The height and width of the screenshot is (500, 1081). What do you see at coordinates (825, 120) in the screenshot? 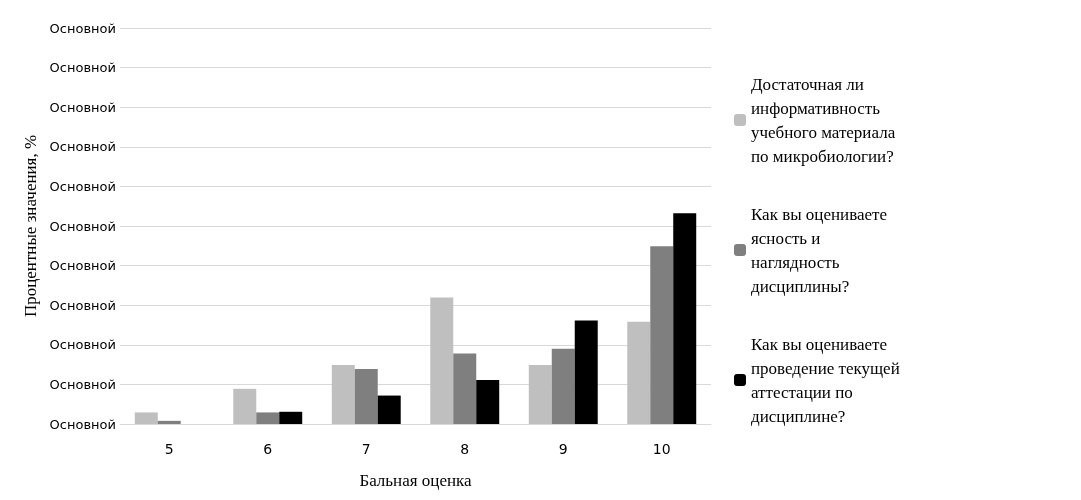
I see `legend-label: Достаточная ли информативность учебного материала по микробиологии?` at bounding box center [825, 120].